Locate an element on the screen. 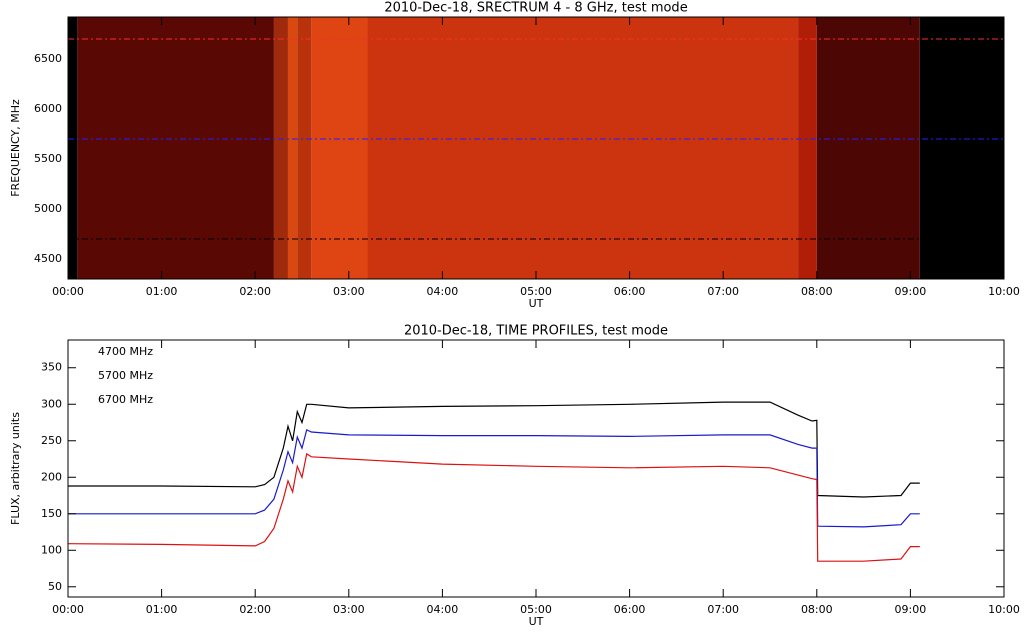 The height and width of the screenshot is (640, 1024). legend-label: 4700 MHz is located at coordinates (125, 351).